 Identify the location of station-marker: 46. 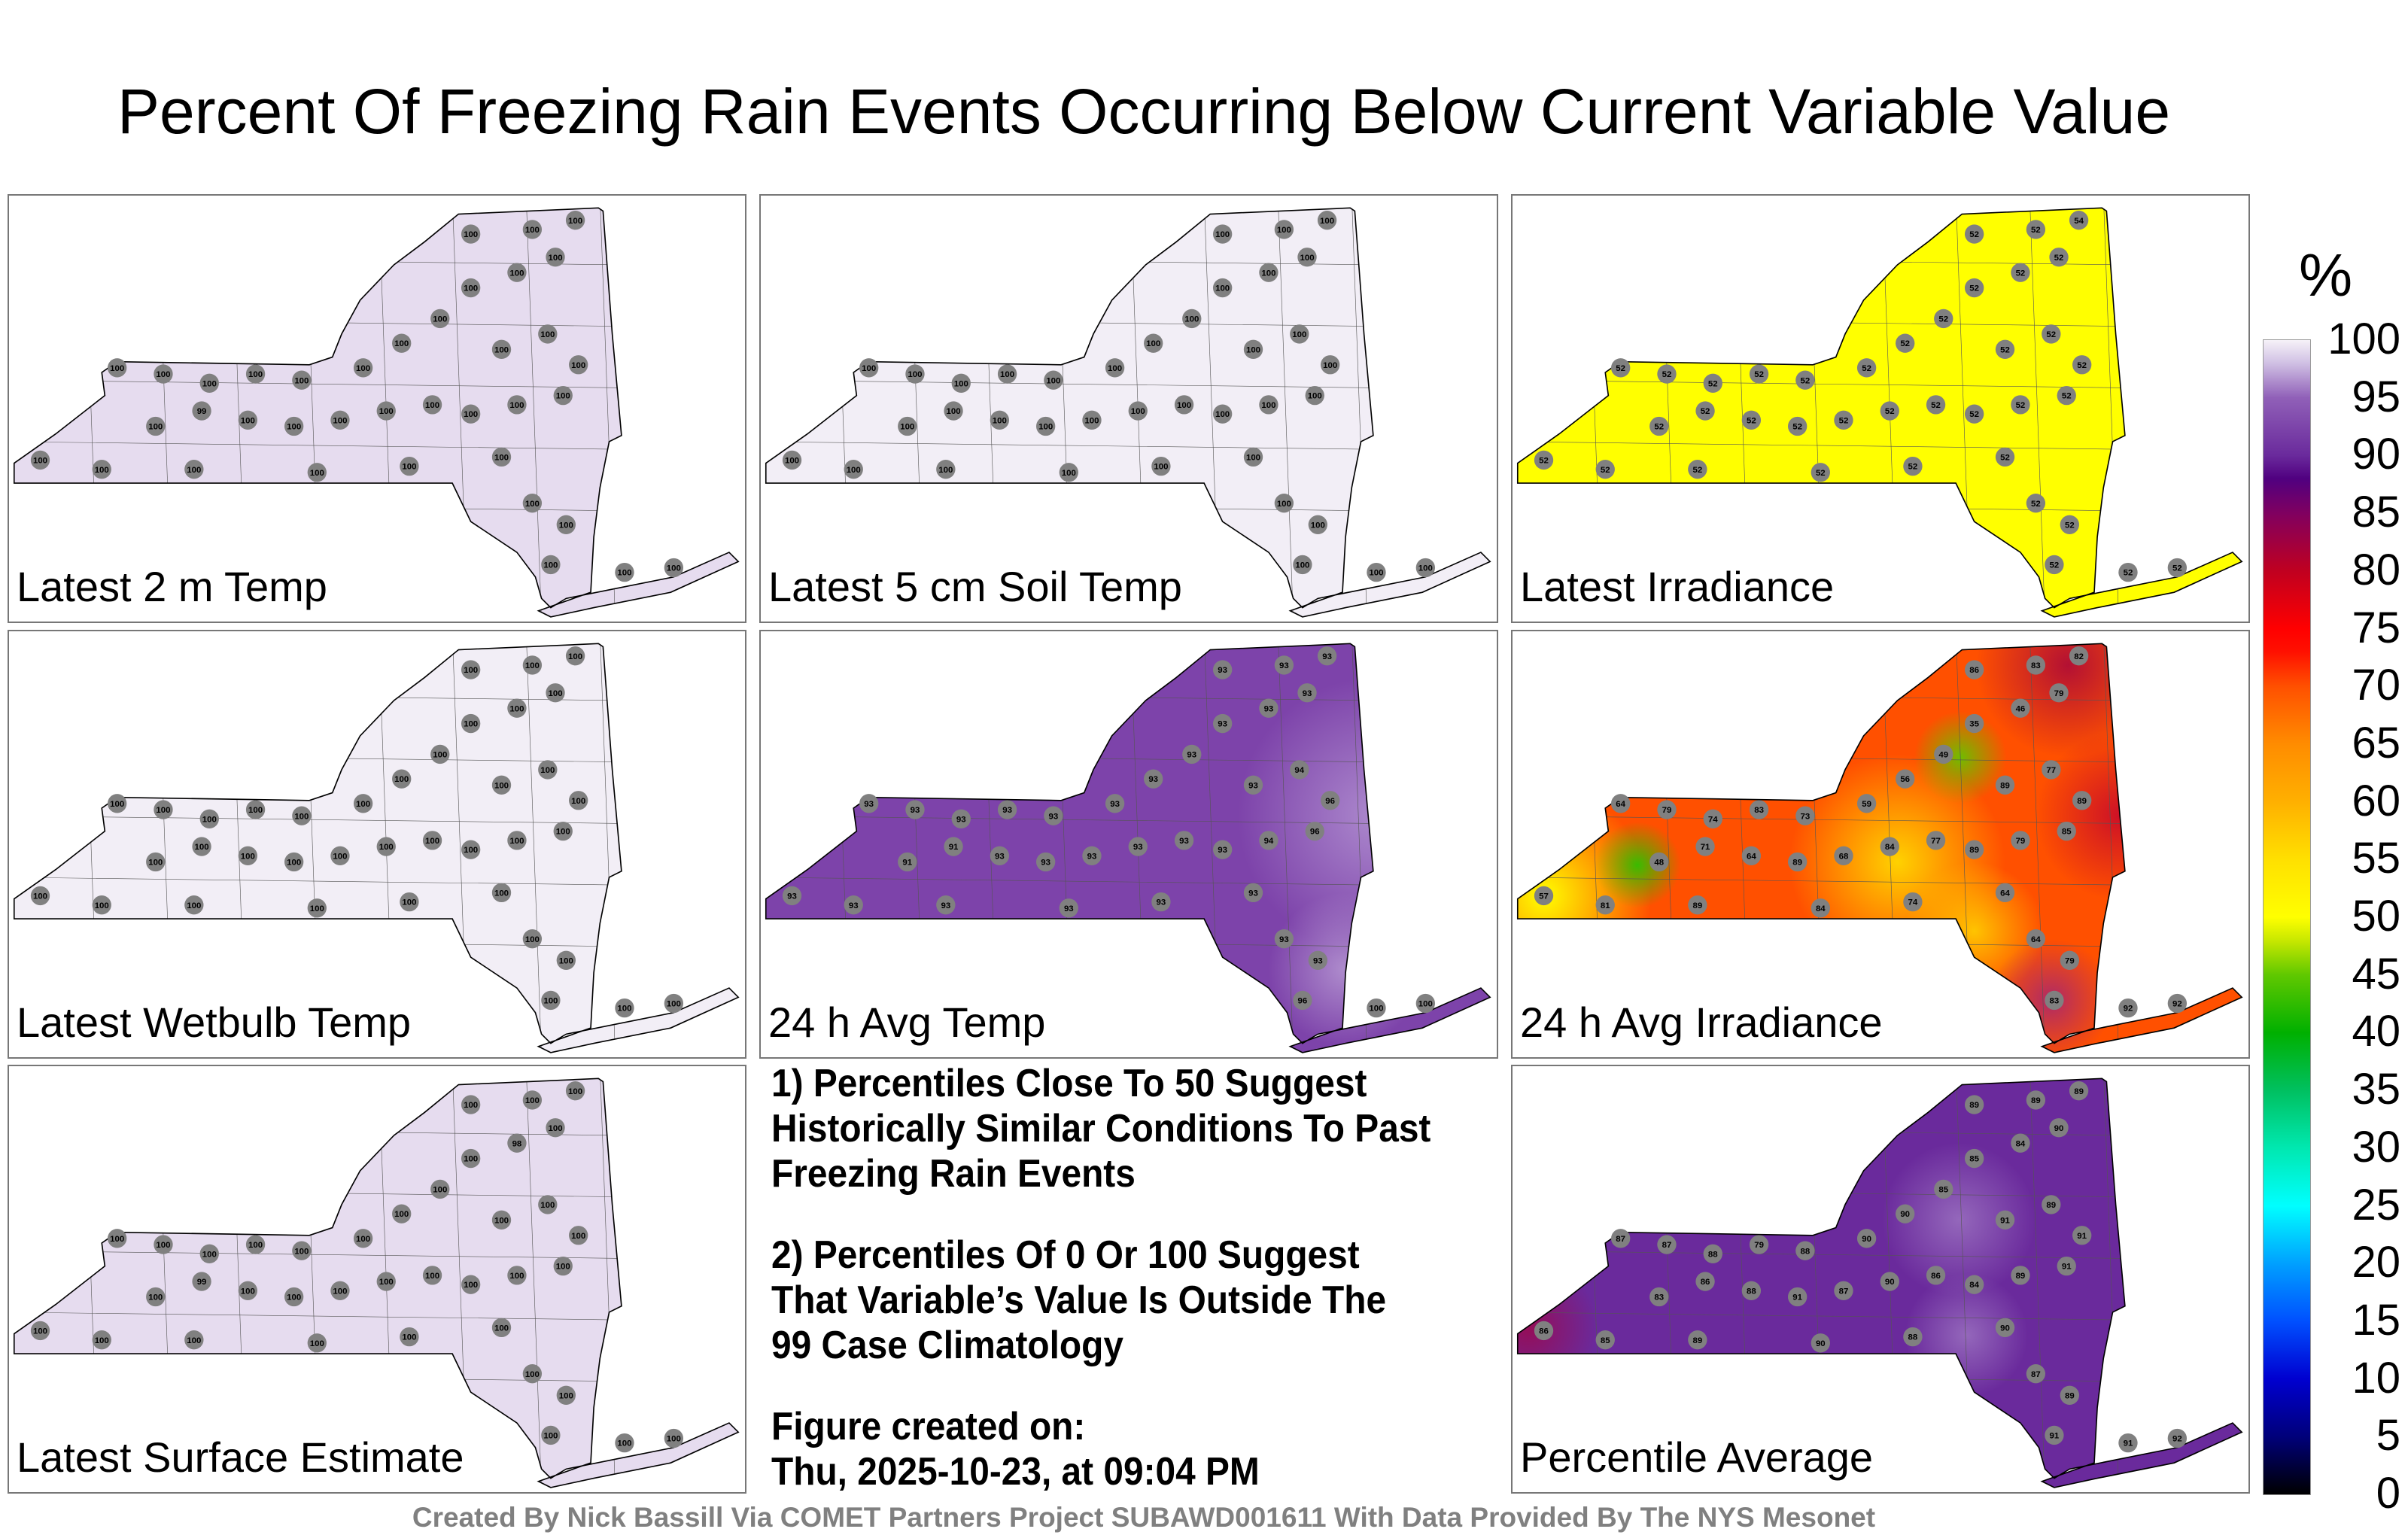
(2020, 708).